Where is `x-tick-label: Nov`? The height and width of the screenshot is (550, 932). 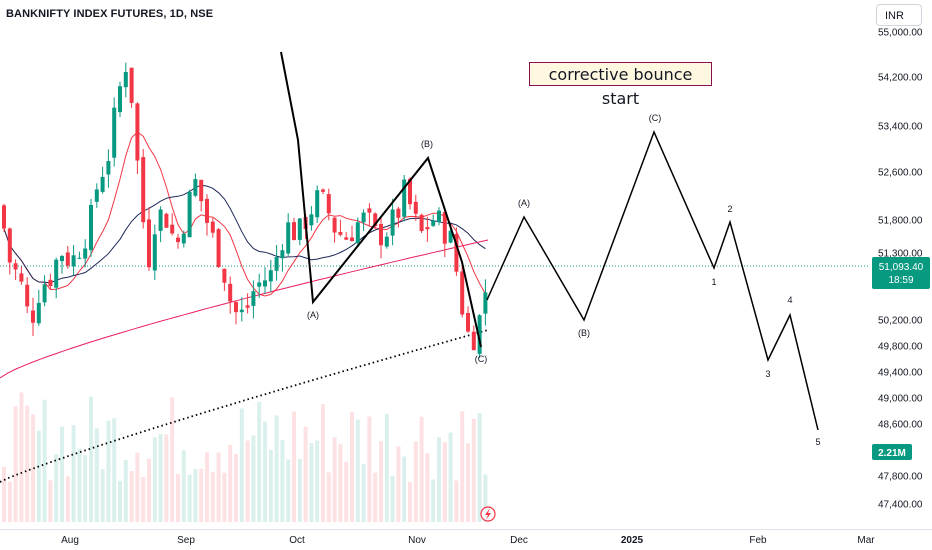
x-tick-label: Nov is located at coordinates (417, 540).